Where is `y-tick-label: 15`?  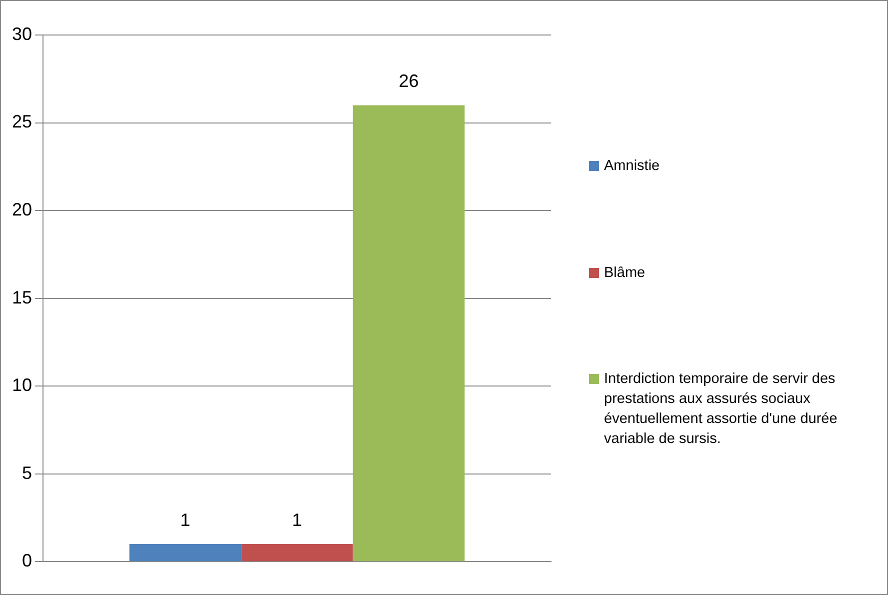 y-tick-label: 15 is located at coordinates (22, 297).